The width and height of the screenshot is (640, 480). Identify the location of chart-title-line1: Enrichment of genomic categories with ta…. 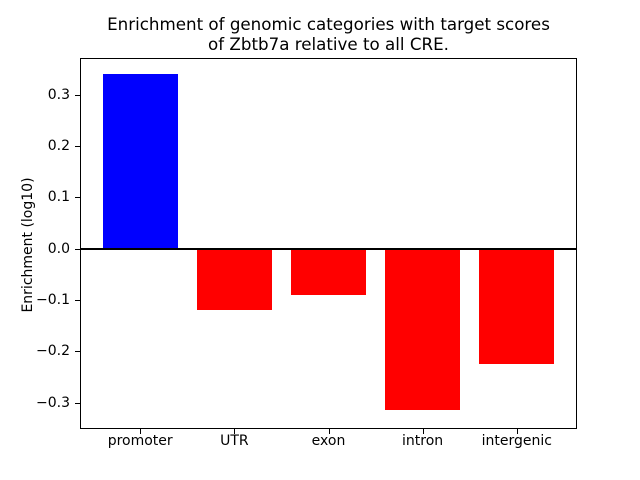
(328, 24).